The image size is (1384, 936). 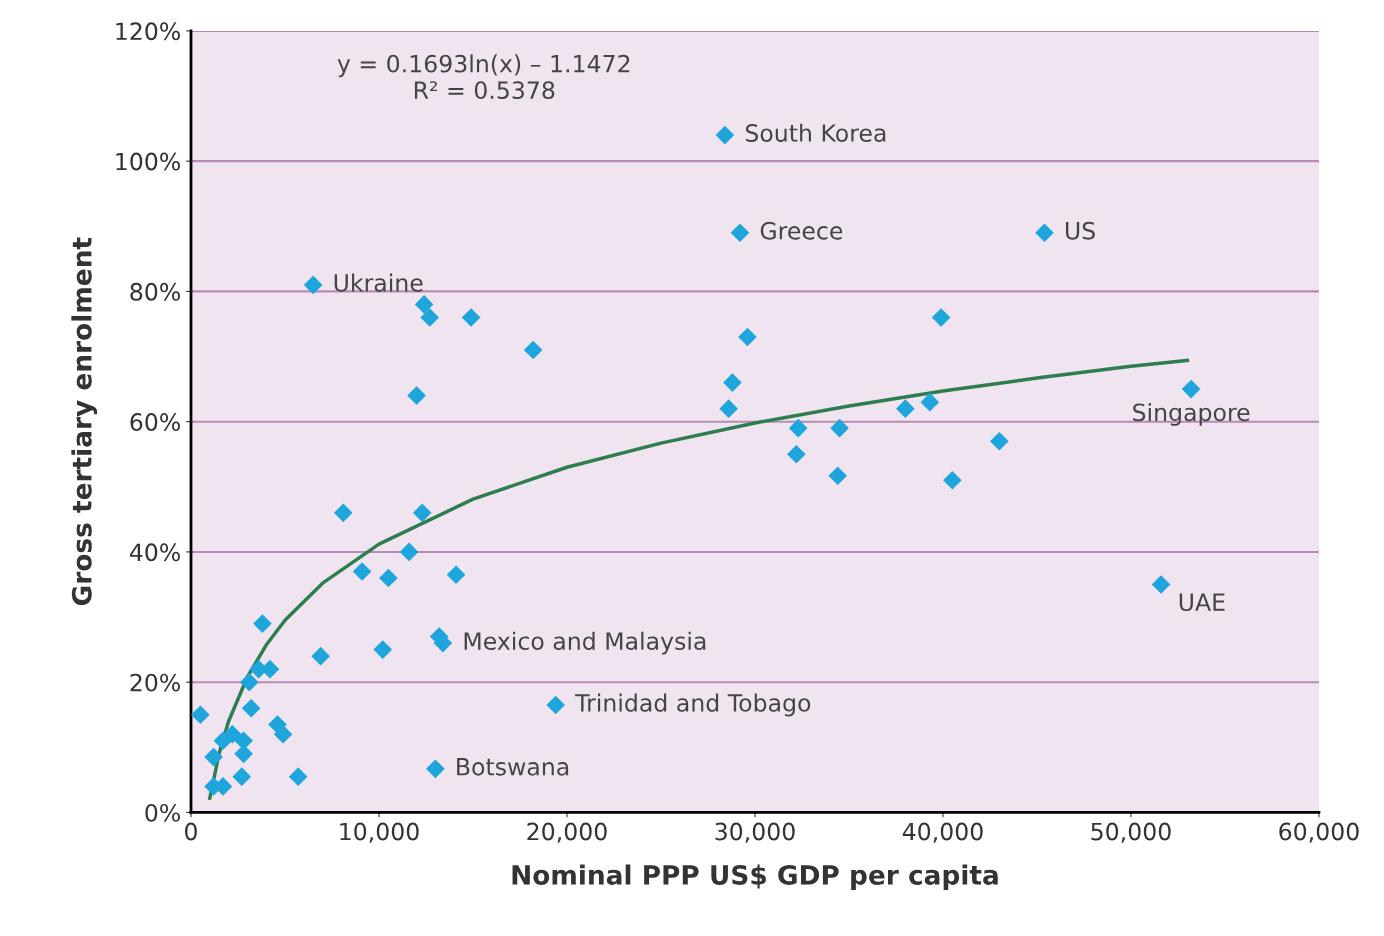 What do you see at coordinates (1191, 414) in the screenshot?
I see `annotation: Singapore` at bounding box center [1191, 414].